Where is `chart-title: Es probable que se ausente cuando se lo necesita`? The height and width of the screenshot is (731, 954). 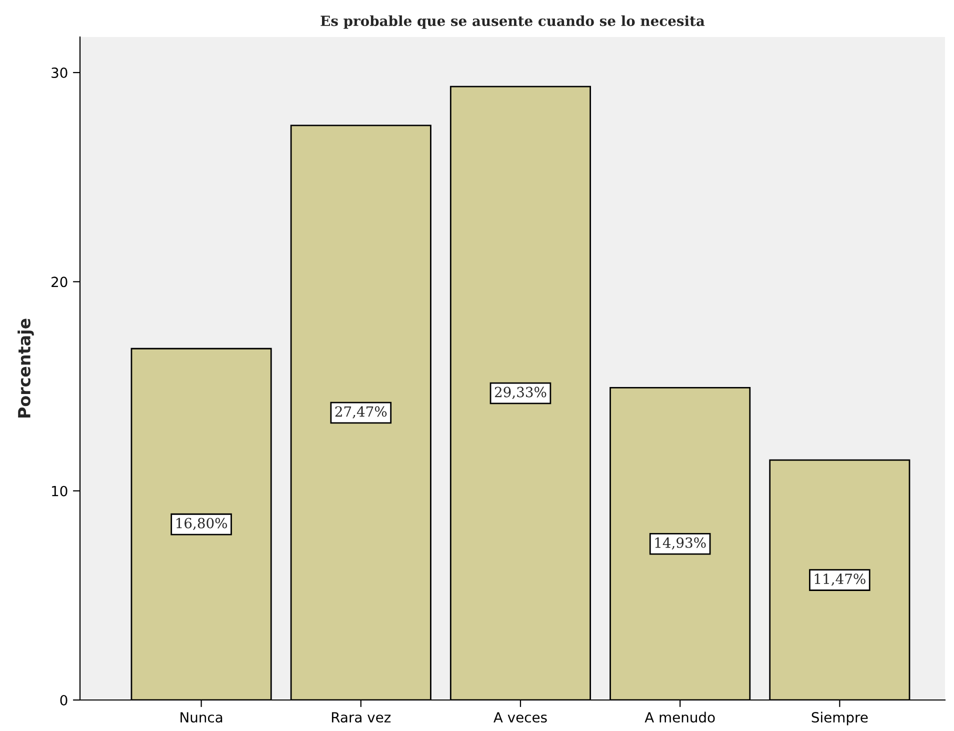 chart-title: Es probable que se ausente cuando se lo necesita is located at coordinates (512, 22).